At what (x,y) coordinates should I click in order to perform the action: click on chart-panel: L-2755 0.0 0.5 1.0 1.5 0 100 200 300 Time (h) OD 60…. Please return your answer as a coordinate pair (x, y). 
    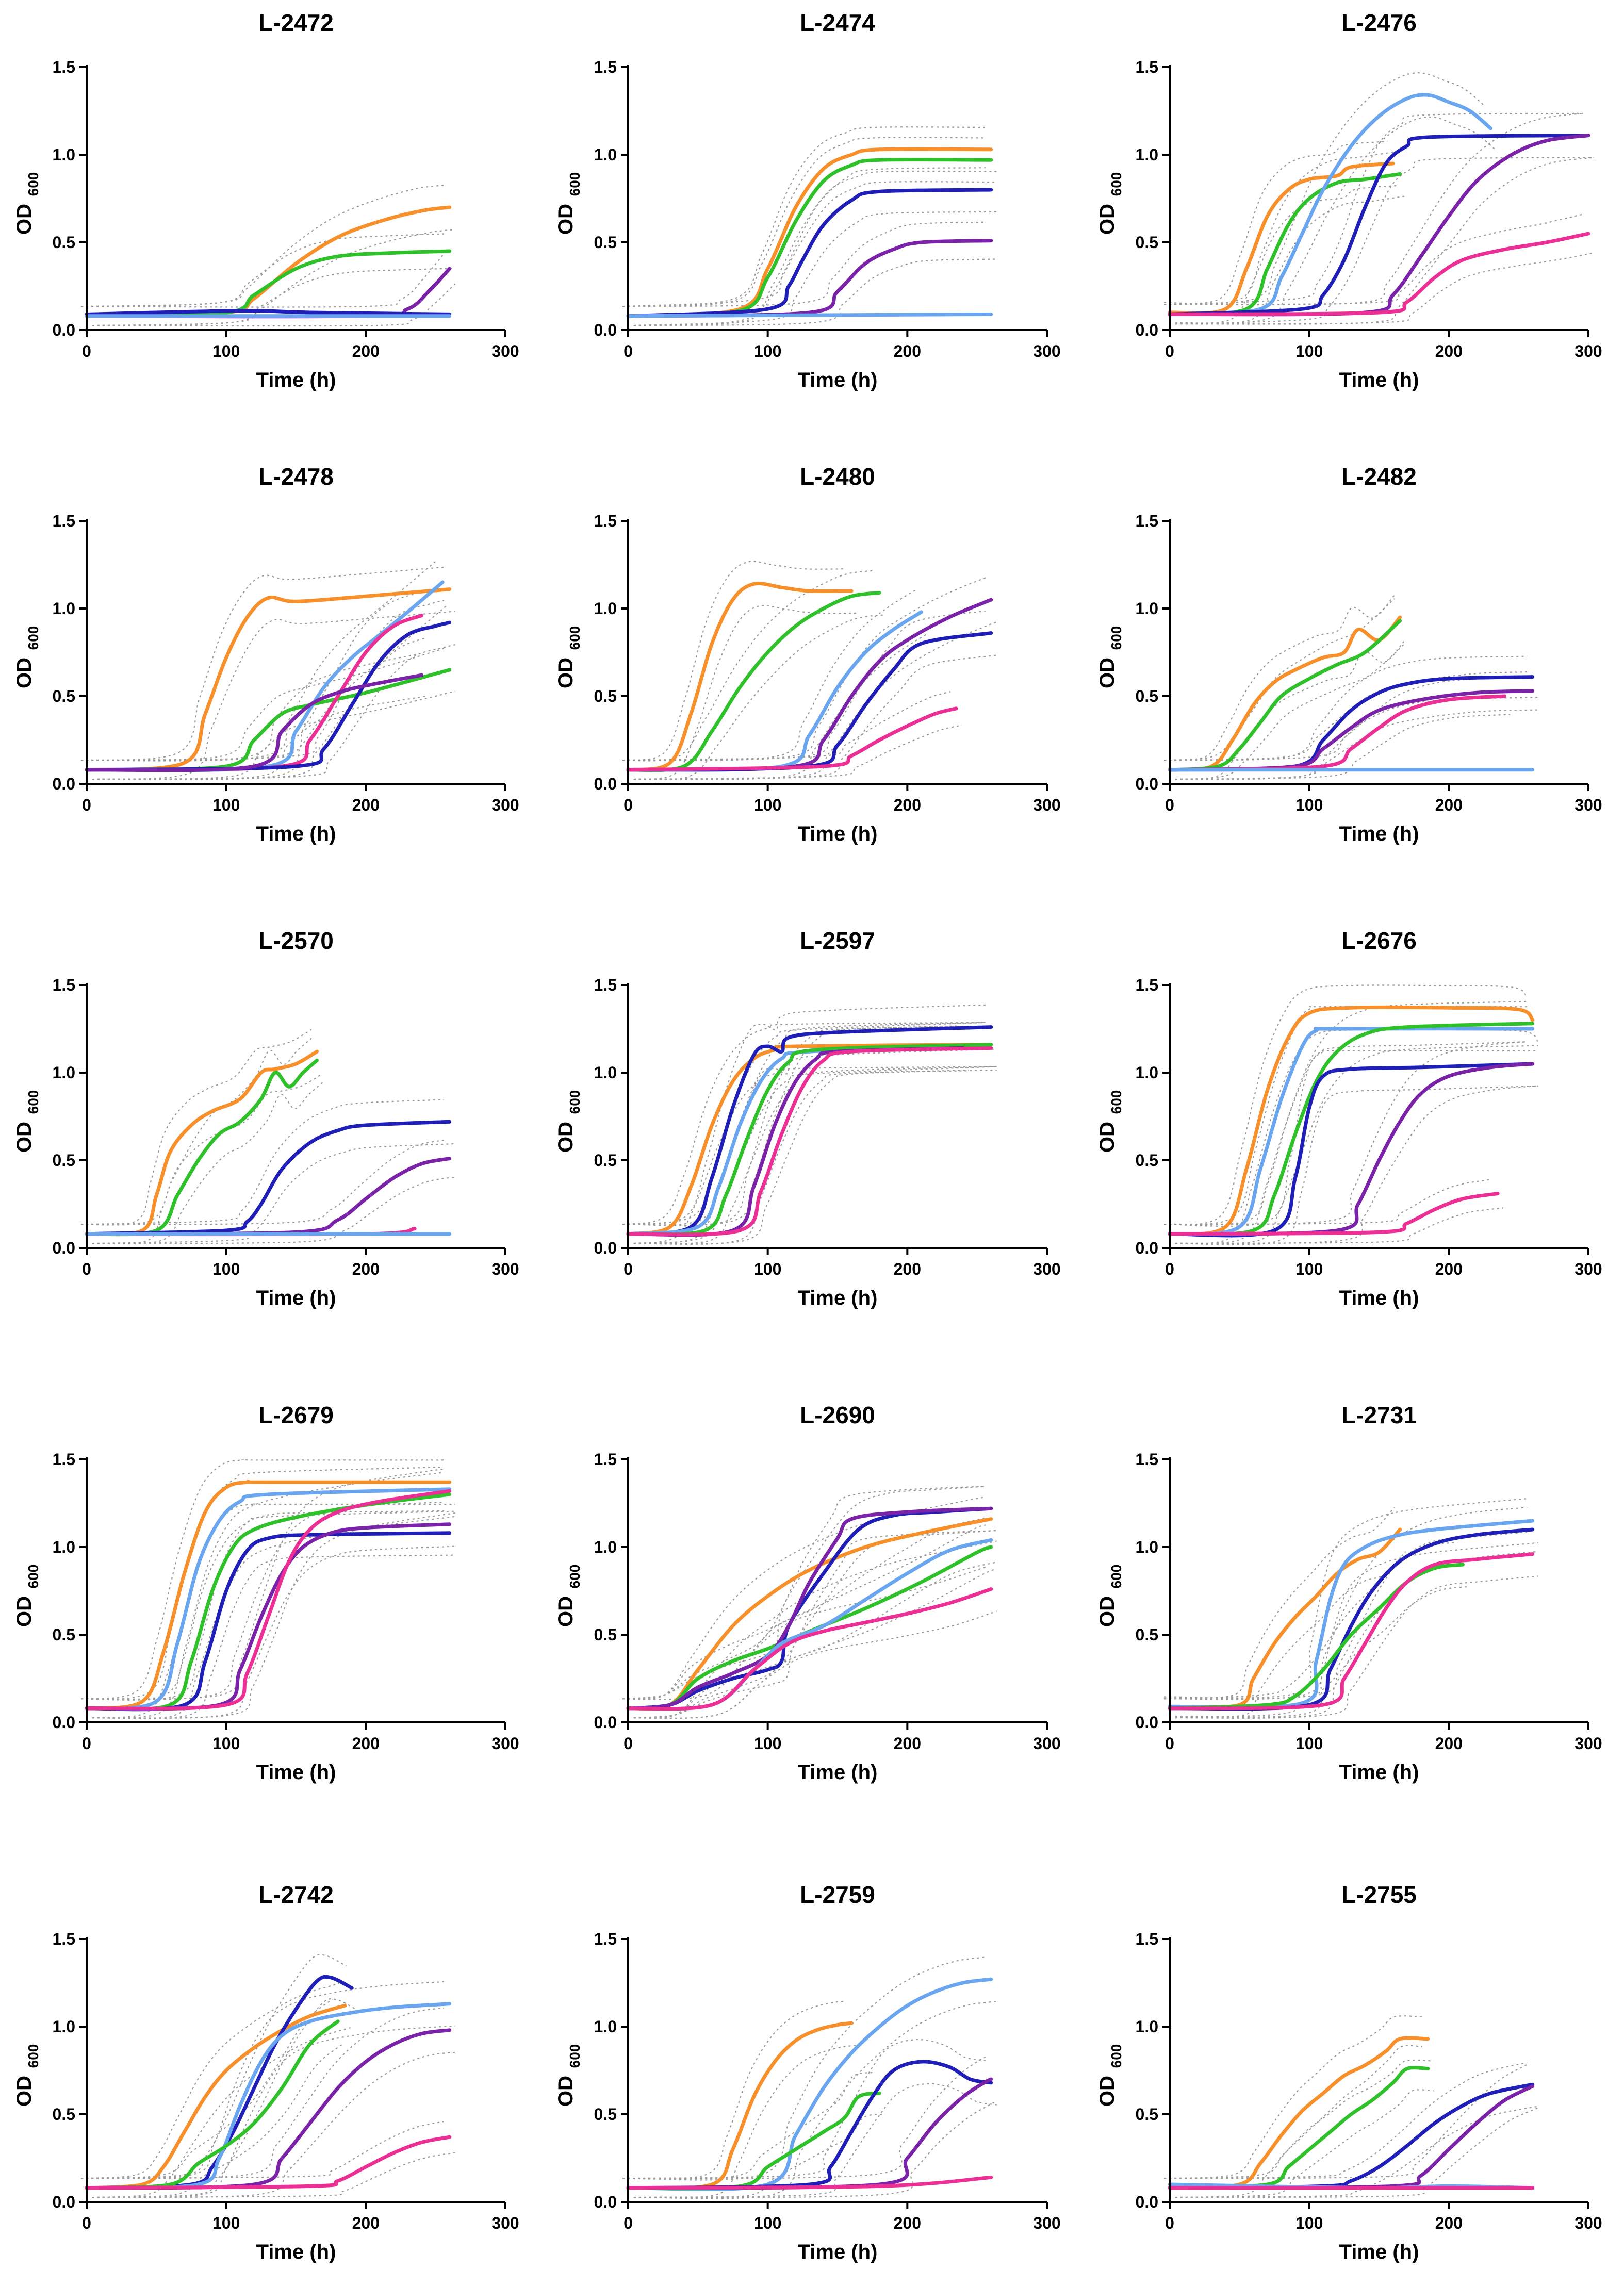
    Looking at the image, I should click on (1349, 2072).